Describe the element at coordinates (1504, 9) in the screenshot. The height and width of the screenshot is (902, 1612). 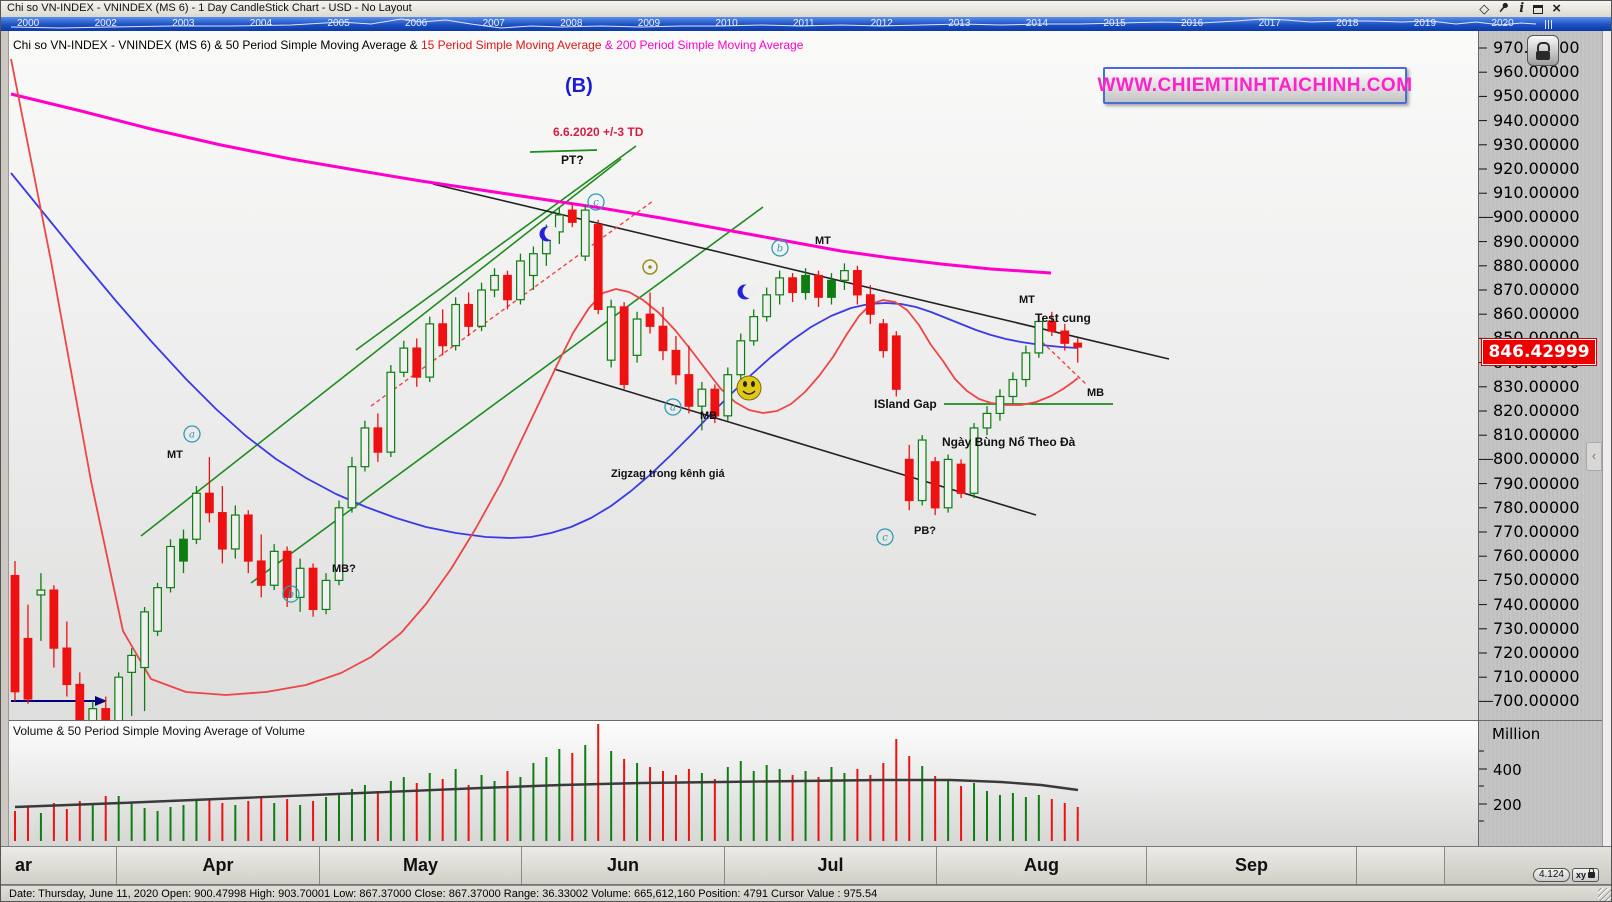
I see `pin-icon` at that location.